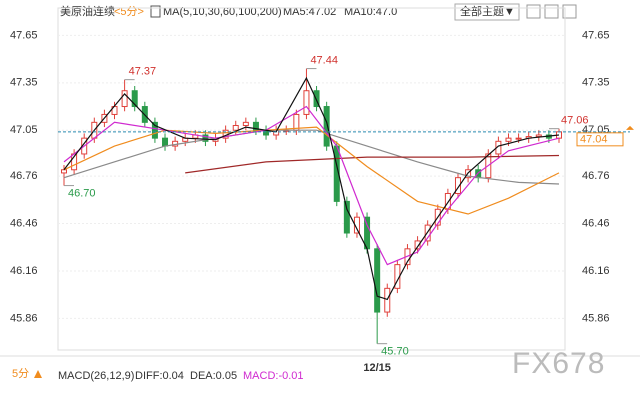 Image resolution: width=640 pixels, height=400 pixels. Describe the element at coordinates (558, 363) in the screenshot. I see `watermark: FX678` at that location.